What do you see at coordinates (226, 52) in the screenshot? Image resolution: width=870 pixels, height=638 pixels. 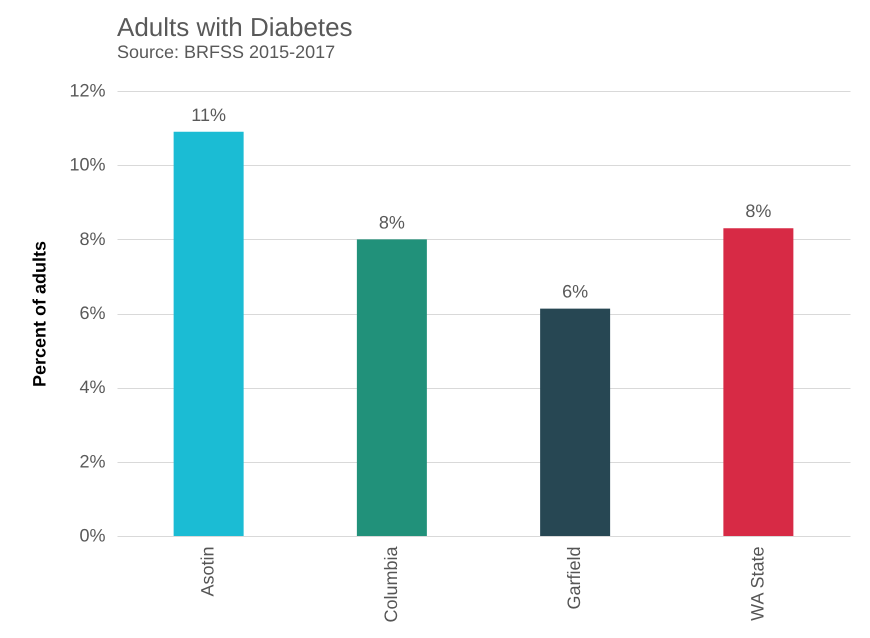 I see `chart-subtitle: Source: BRFSS 2015-2017` at bounding box center [226, 52].